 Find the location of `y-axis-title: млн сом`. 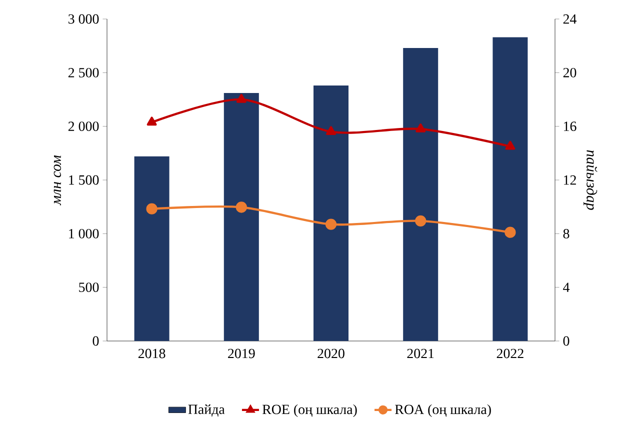

y-axis-title: млн сом is located at coordinates (57, 180).